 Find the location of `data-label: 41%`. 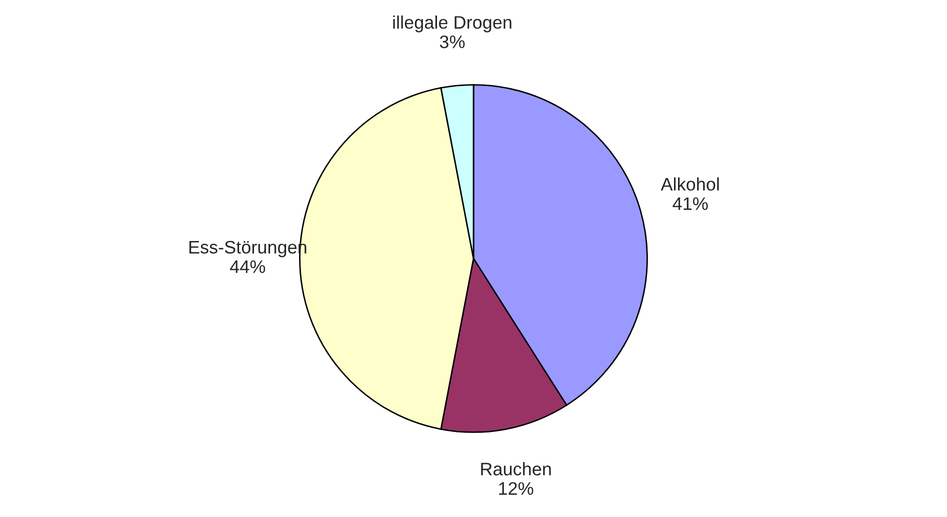

data-label: 41% is located at coordinates (690, 203).